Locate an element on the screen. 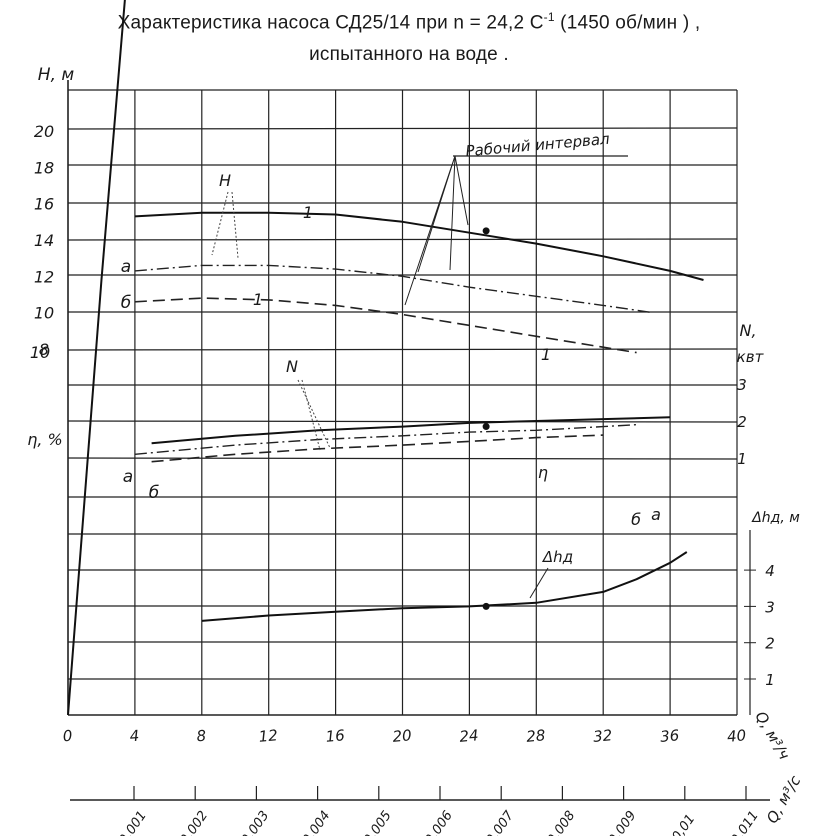 The width and height of the screenshot is (818, 836). n-tick-label: 1 is located at coordinates (742, 459).